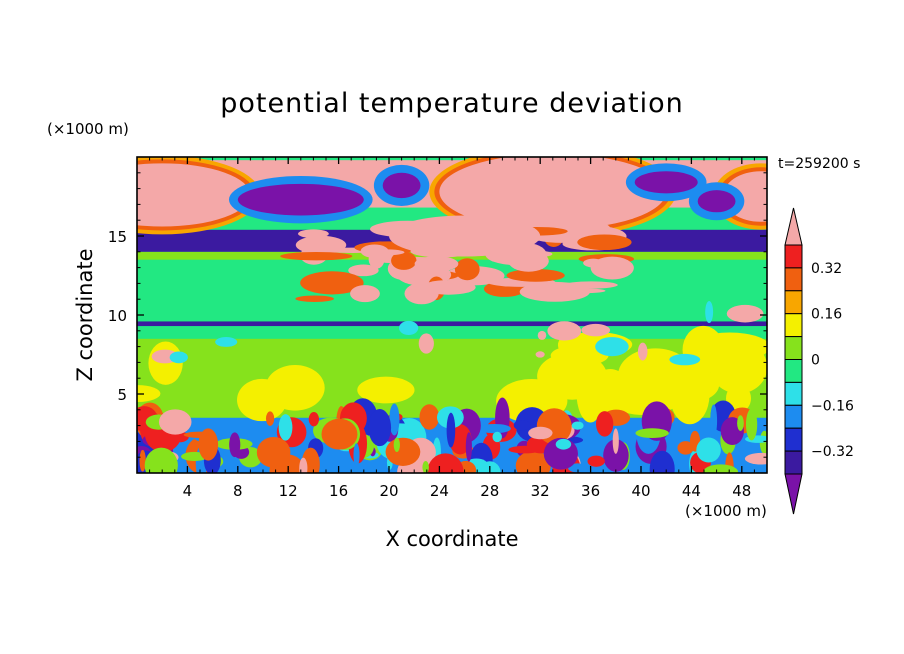  I want to click on x-tick-label: 28, so click(489, 491).